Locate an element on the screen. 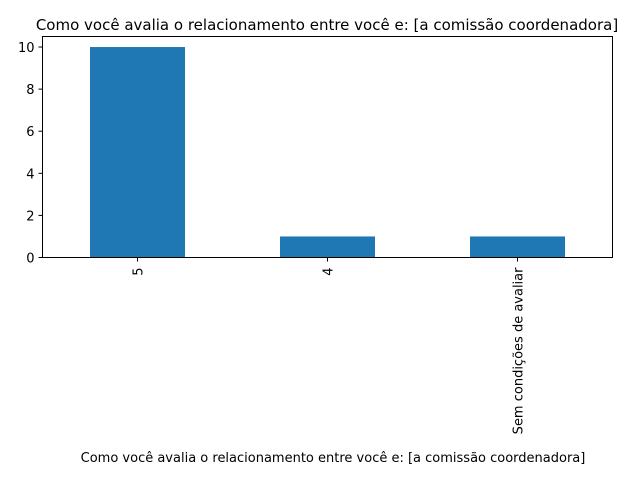 This screenshot has width=640, height=480. y-tick-label: 8 is located at coordinates (30, 90).